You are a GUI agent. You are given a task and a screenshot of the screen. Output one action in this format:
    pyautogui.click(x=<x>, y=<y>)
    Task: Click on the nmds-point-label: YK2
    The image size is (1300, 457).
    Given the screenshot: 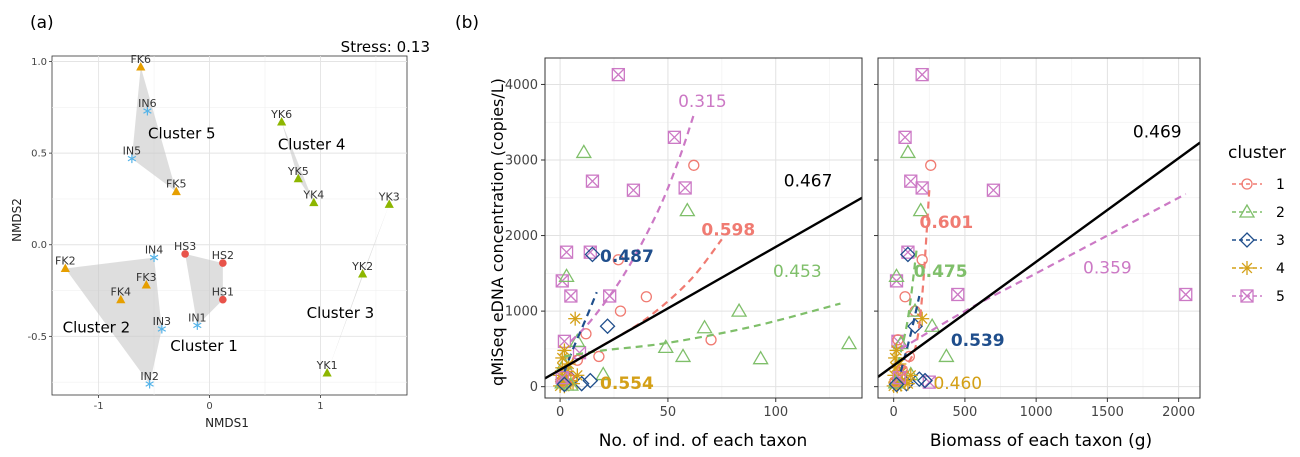 What is the action you would take?
    pyautogui.click(x=362, y=266)
    